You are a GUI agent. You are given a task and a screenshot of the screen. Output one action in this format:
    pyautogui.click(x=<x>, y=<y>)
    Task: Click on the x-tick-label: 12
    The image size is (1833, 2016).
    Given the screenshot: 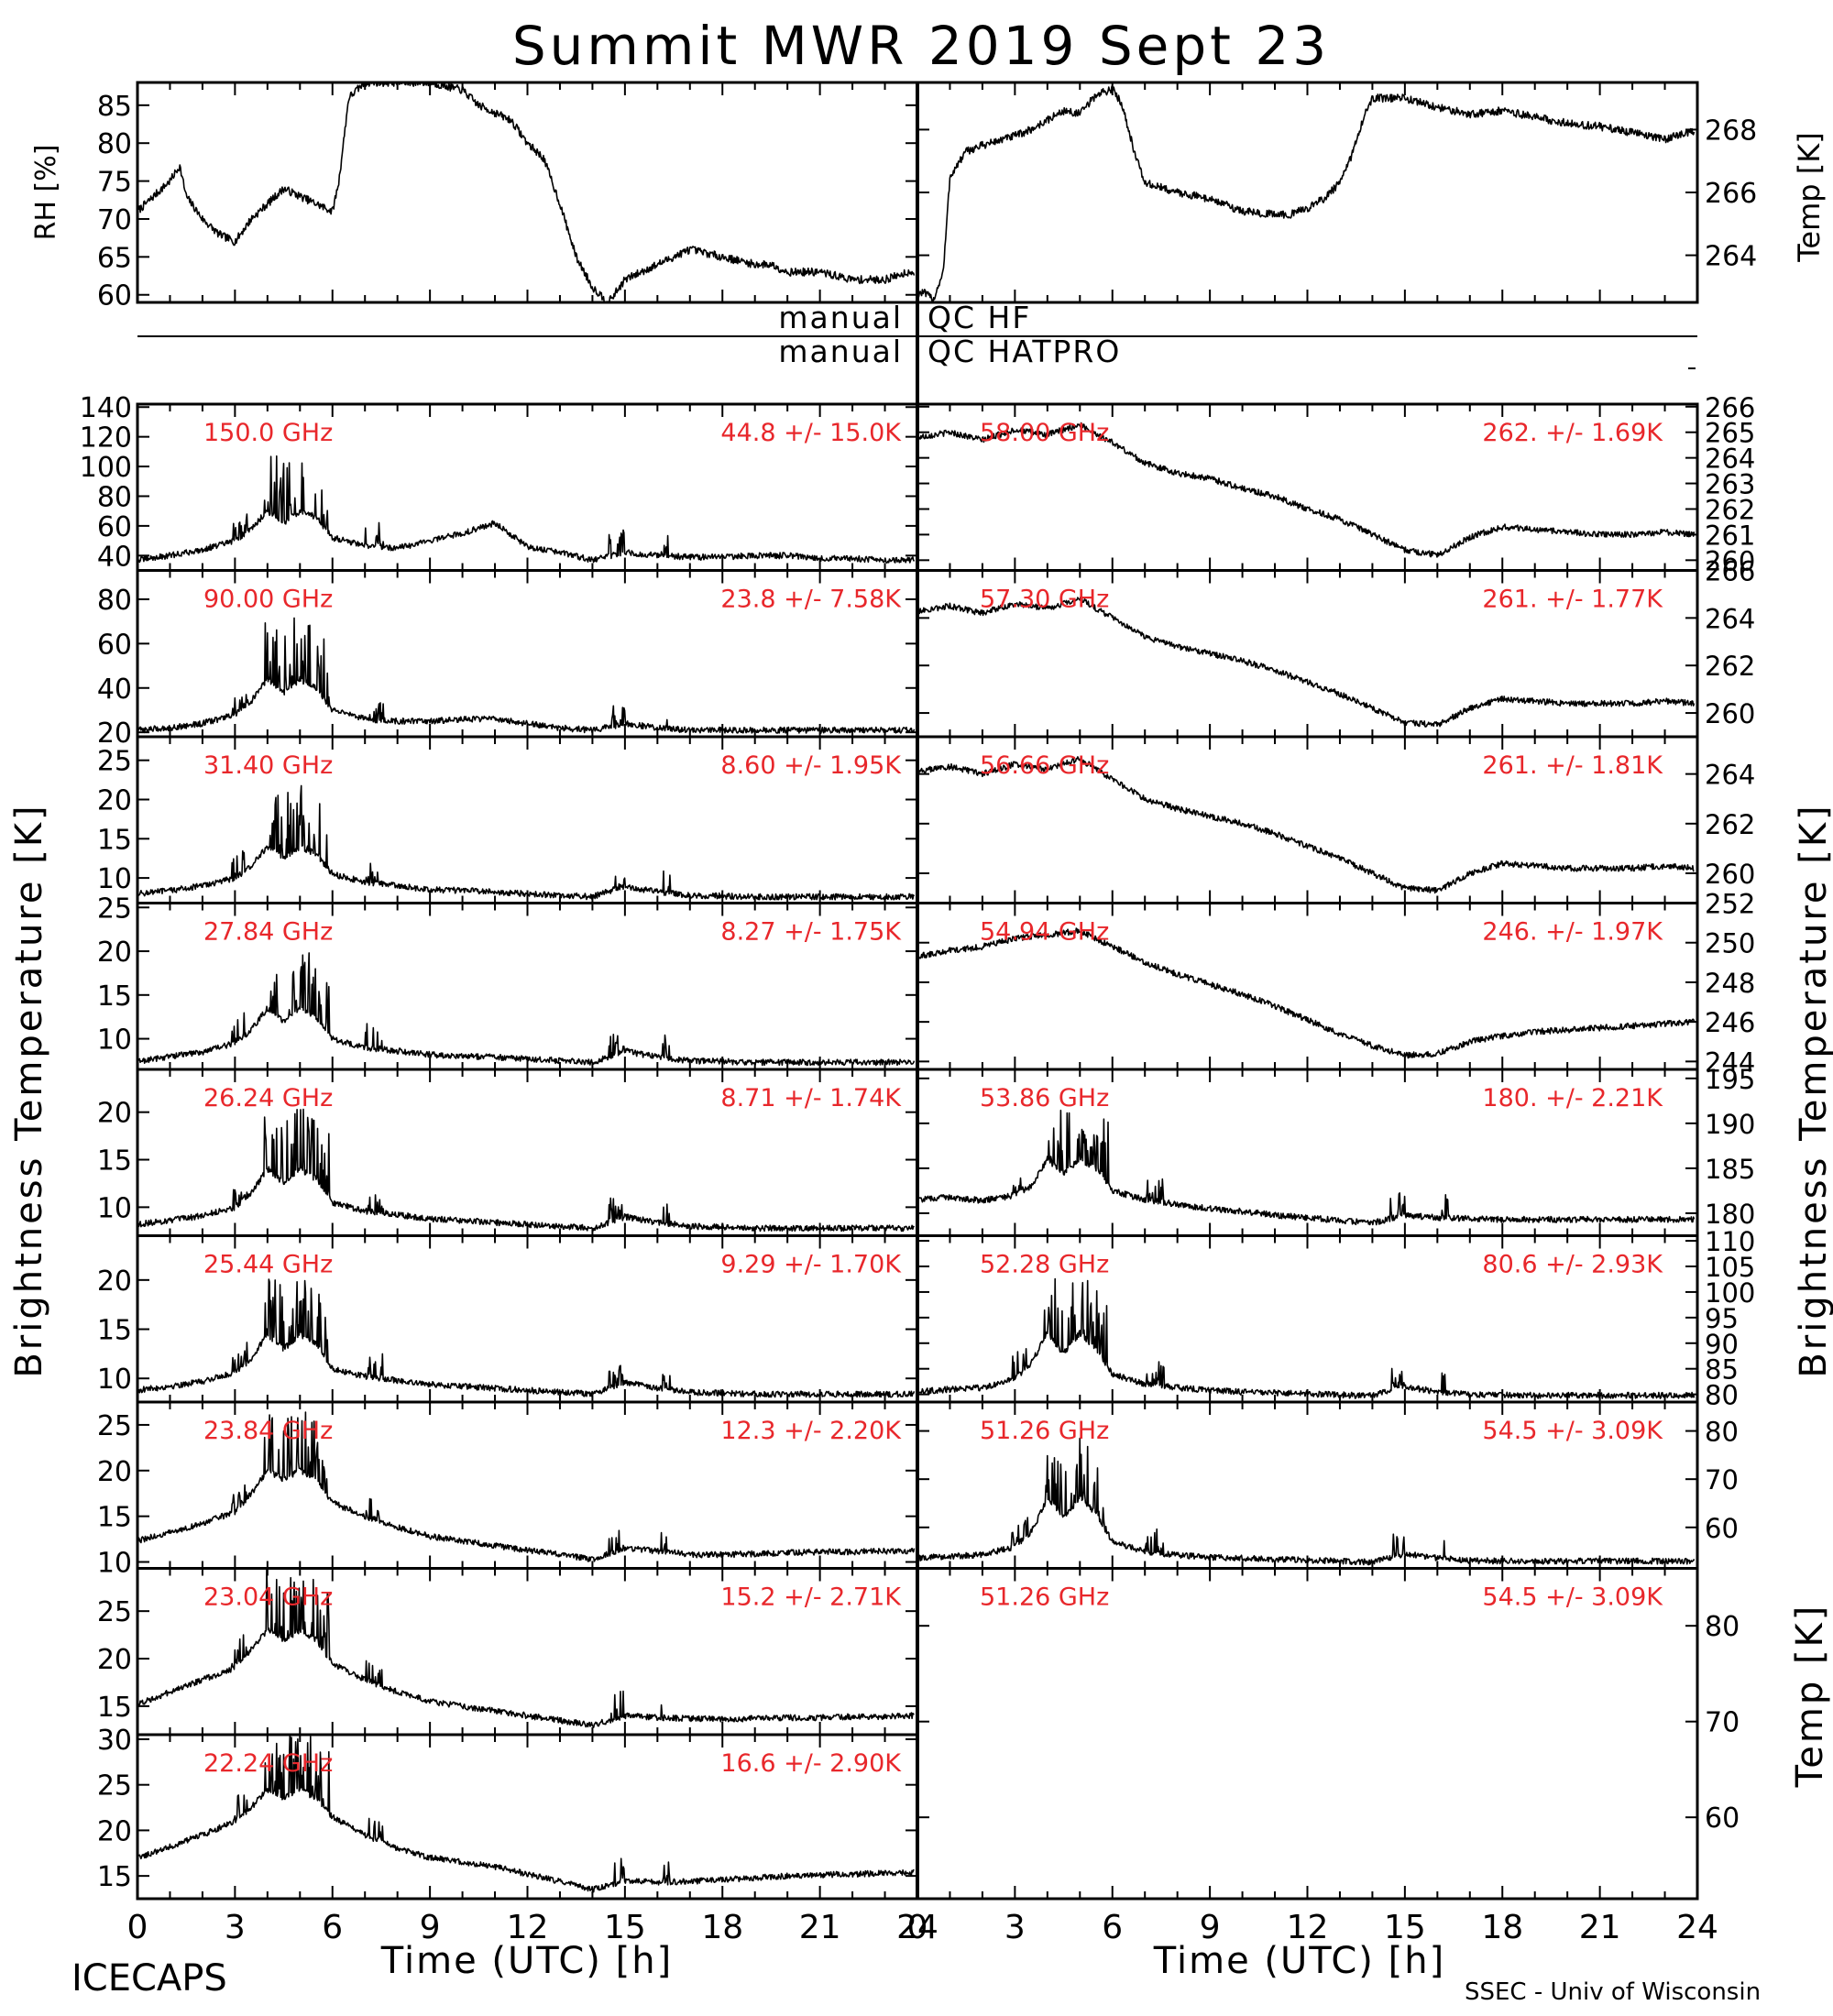 What is the action you would take?
    pyautogui.click(x=1308, y=1927)
    